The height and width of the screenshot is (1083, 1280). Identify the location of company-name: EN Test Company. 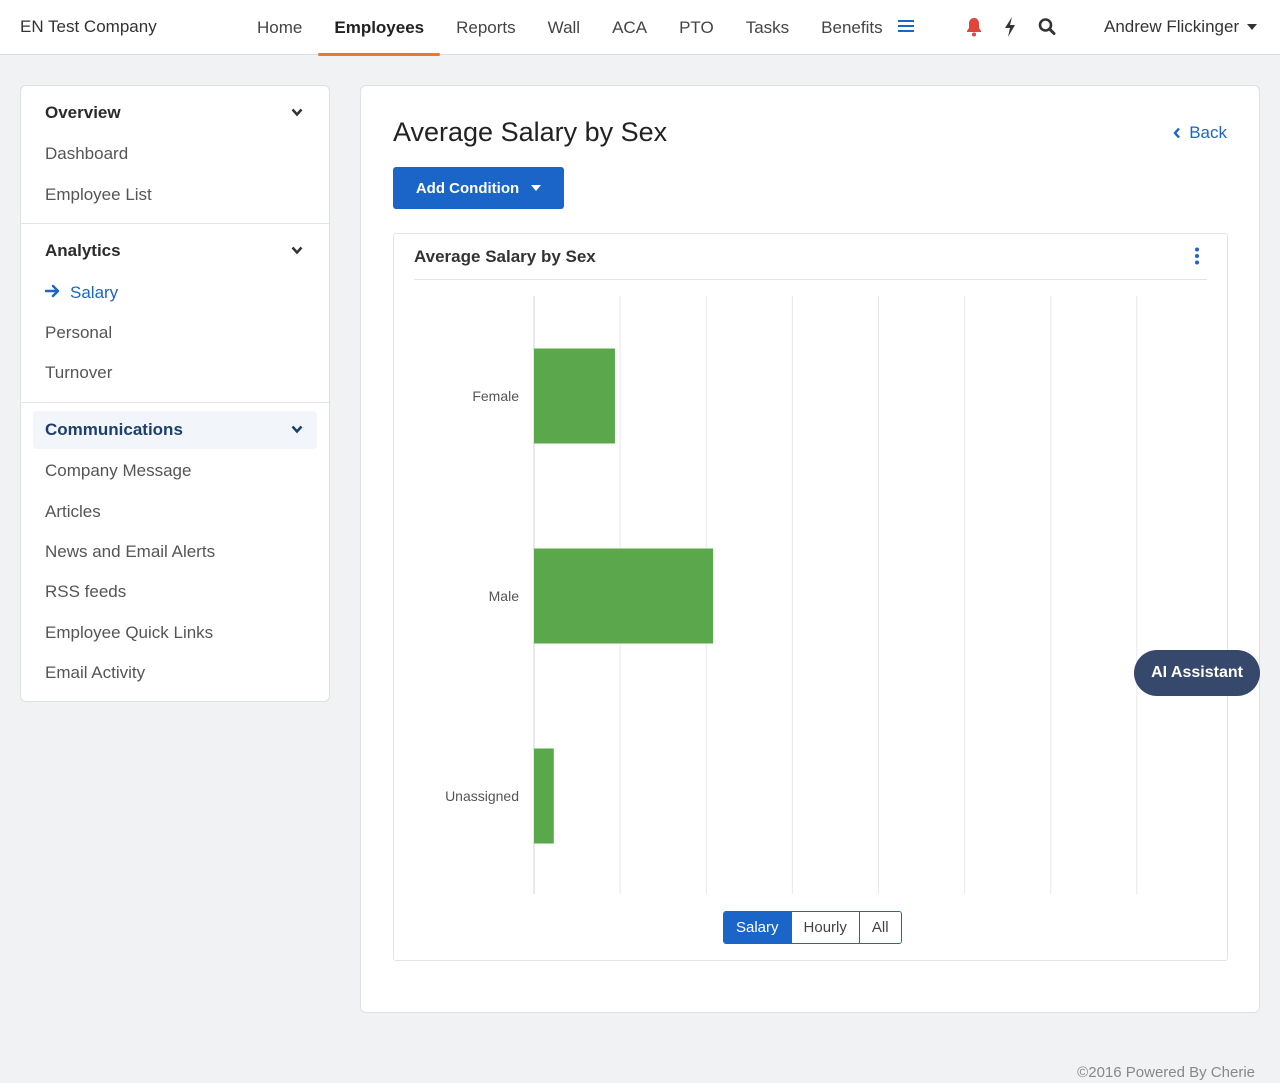
(88, 26).